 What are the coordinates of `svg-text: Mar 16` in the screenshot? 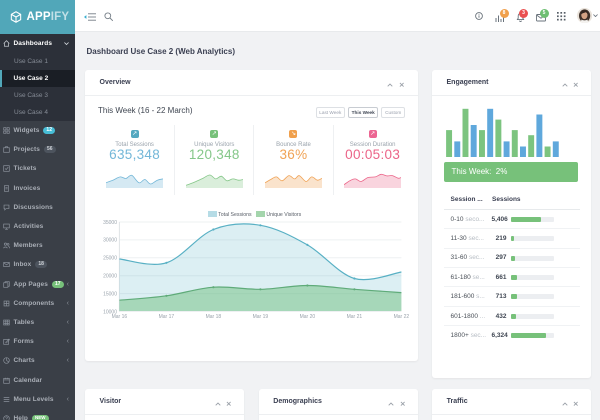 It's located at (120, 317).